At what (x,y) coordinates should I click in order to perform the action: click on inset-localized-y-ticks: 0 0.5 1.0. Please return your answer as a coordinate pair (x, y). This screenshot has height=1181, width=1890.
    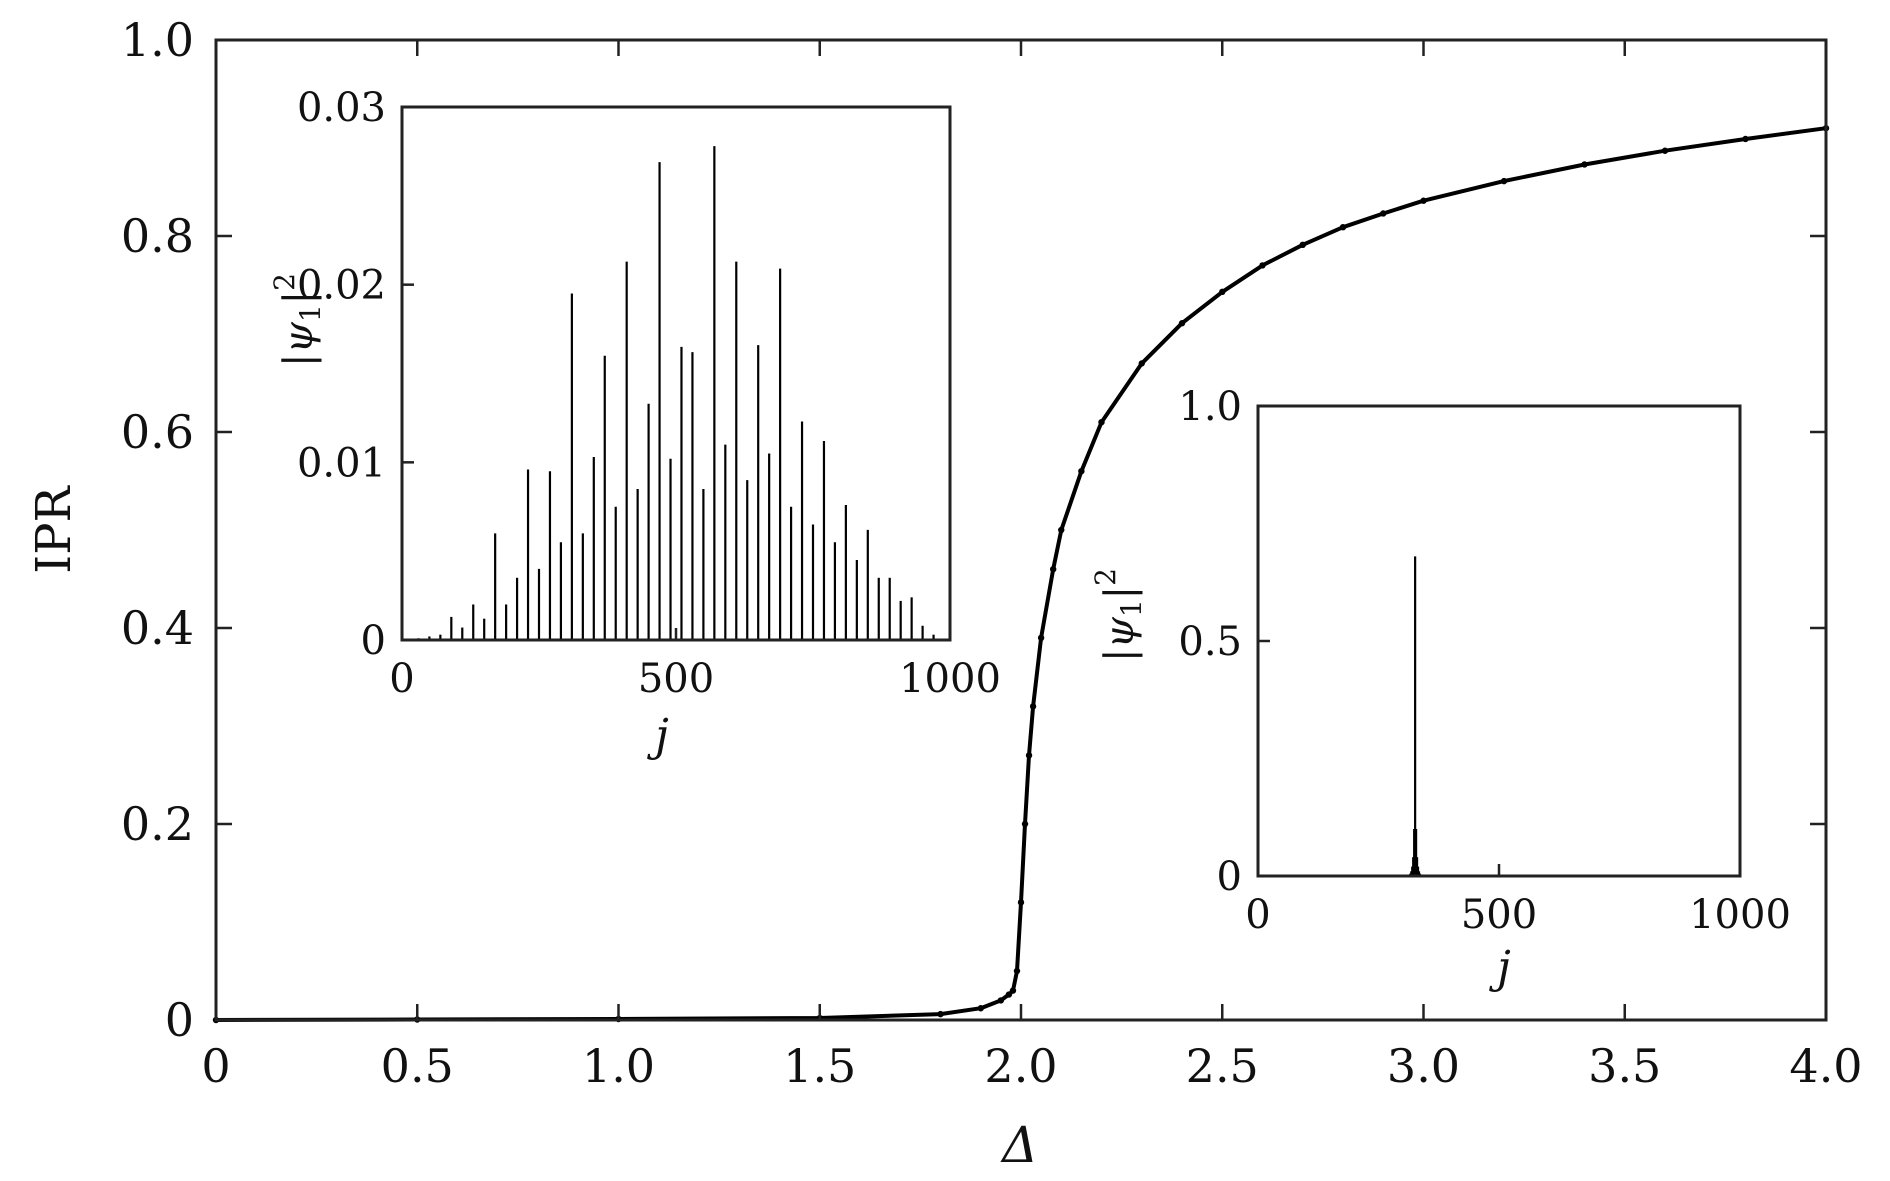
    Looking at the image, I should click on (1224, 642).